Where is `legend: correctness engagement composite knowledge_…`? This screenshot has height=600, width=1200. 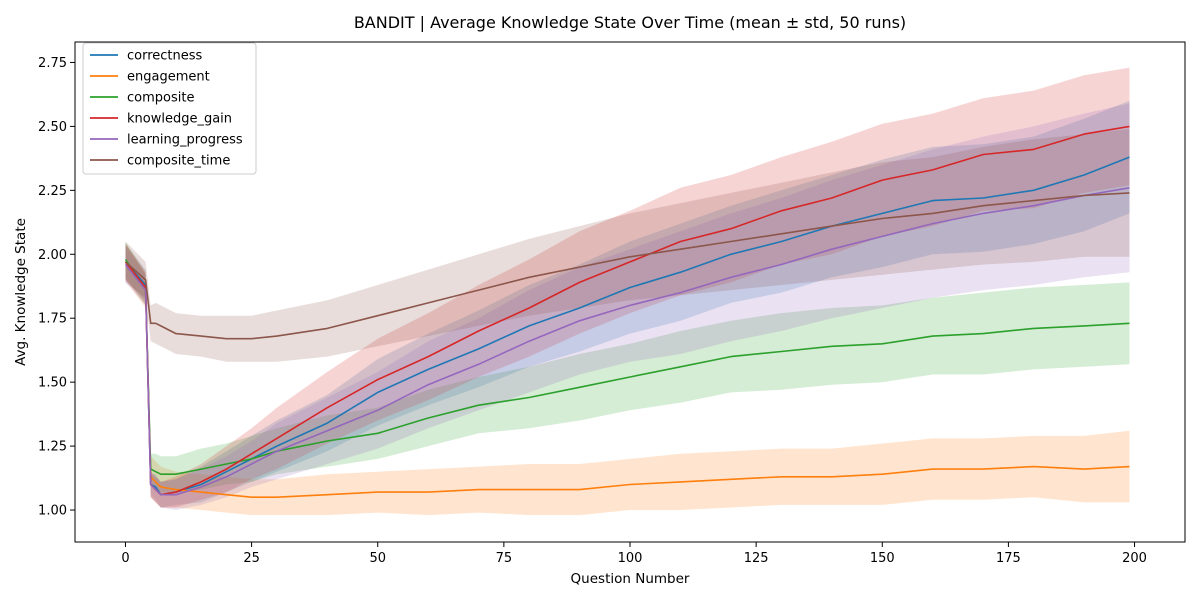
legend: correctness engagement composite knowledge_… is located at coordinates (169, 108).